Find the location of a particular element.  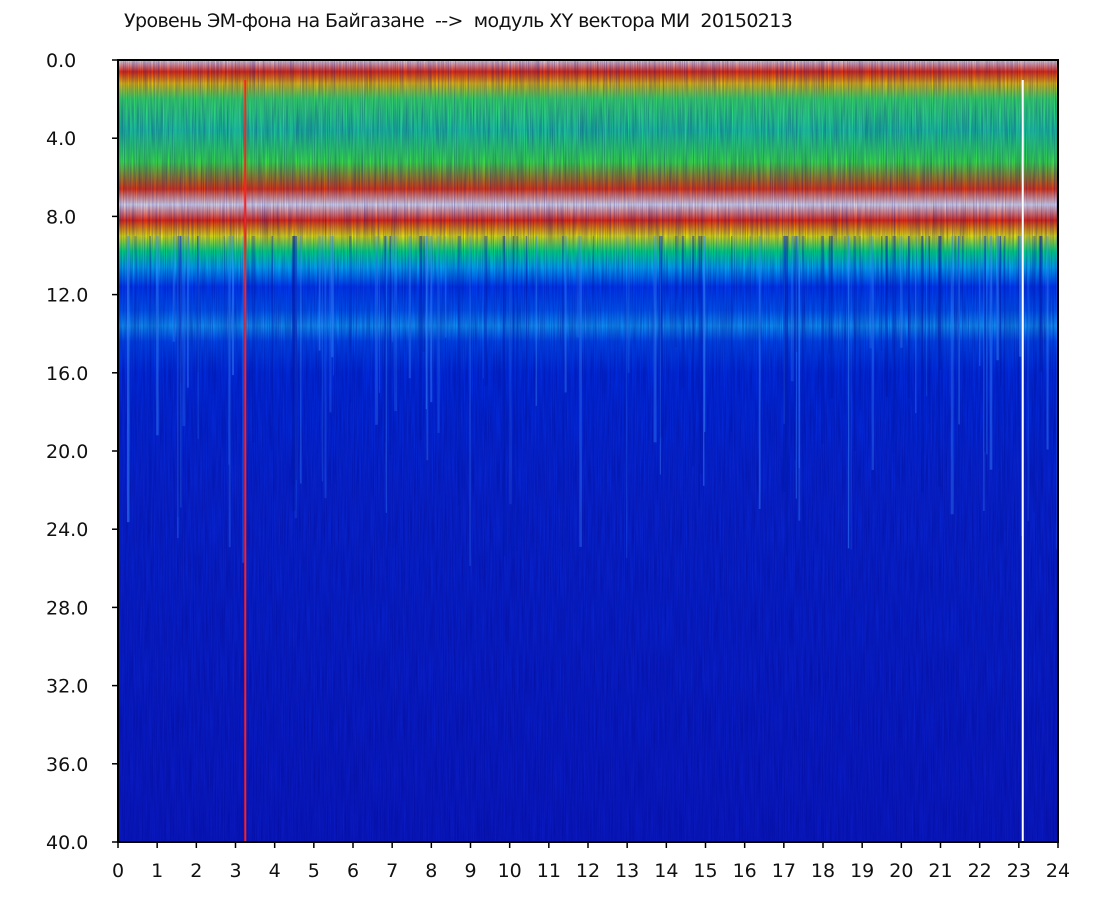

x-tick-label: 16 is located at coordinates (745, 871).